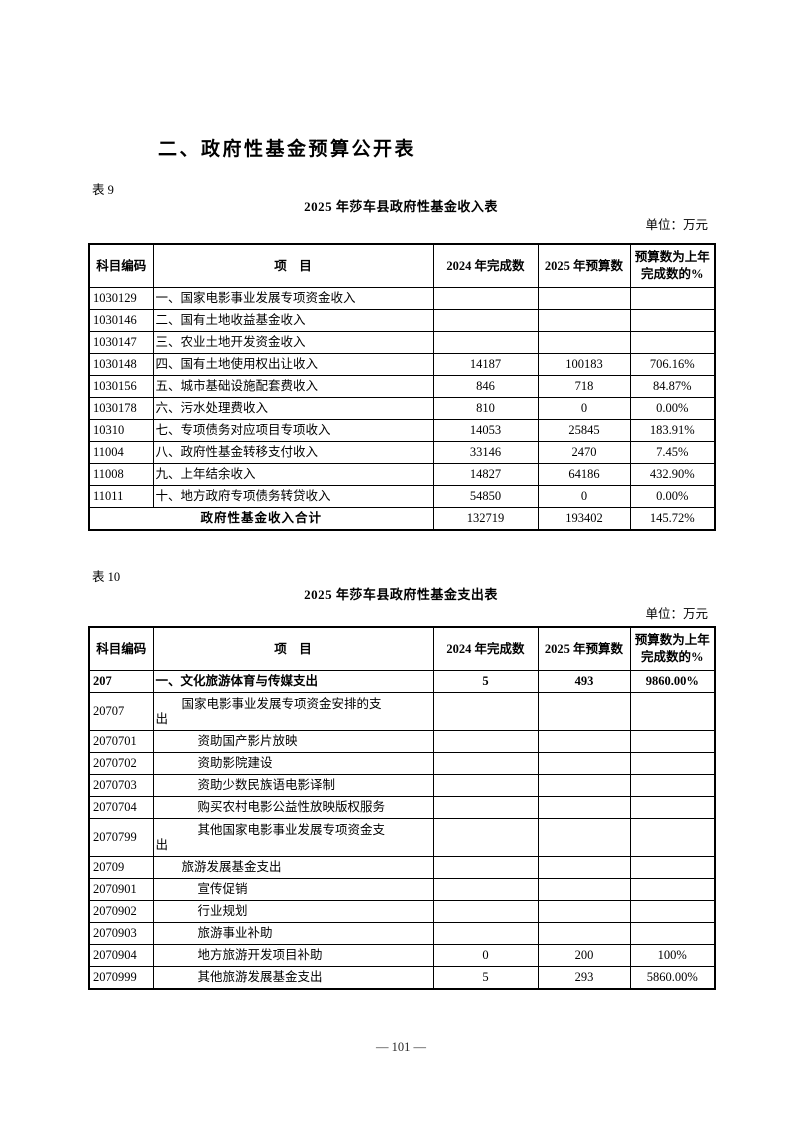 The width and height of the screenshot is (793, 1122). I want to click on cell-2024-actual: 846, so click(485, 386).